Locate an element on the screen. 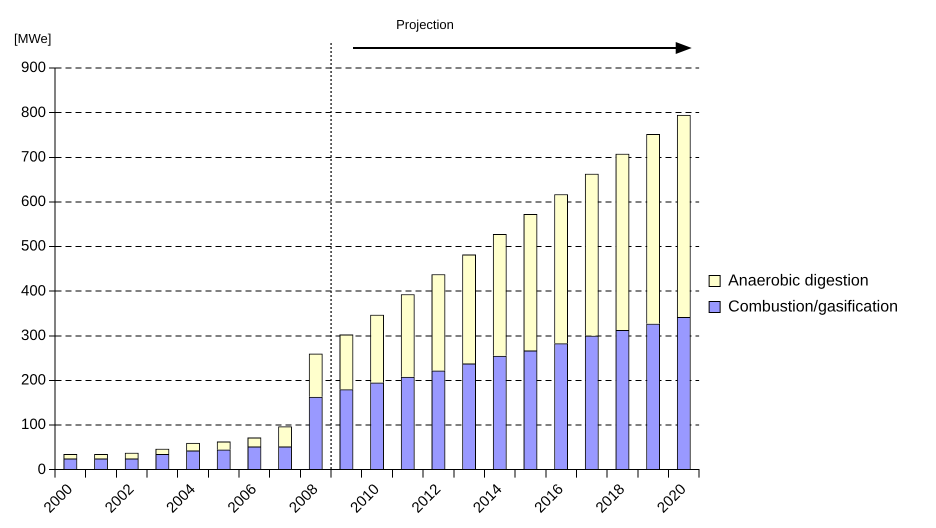  y-tick-label: 0 is located at coordinates (42, 469).